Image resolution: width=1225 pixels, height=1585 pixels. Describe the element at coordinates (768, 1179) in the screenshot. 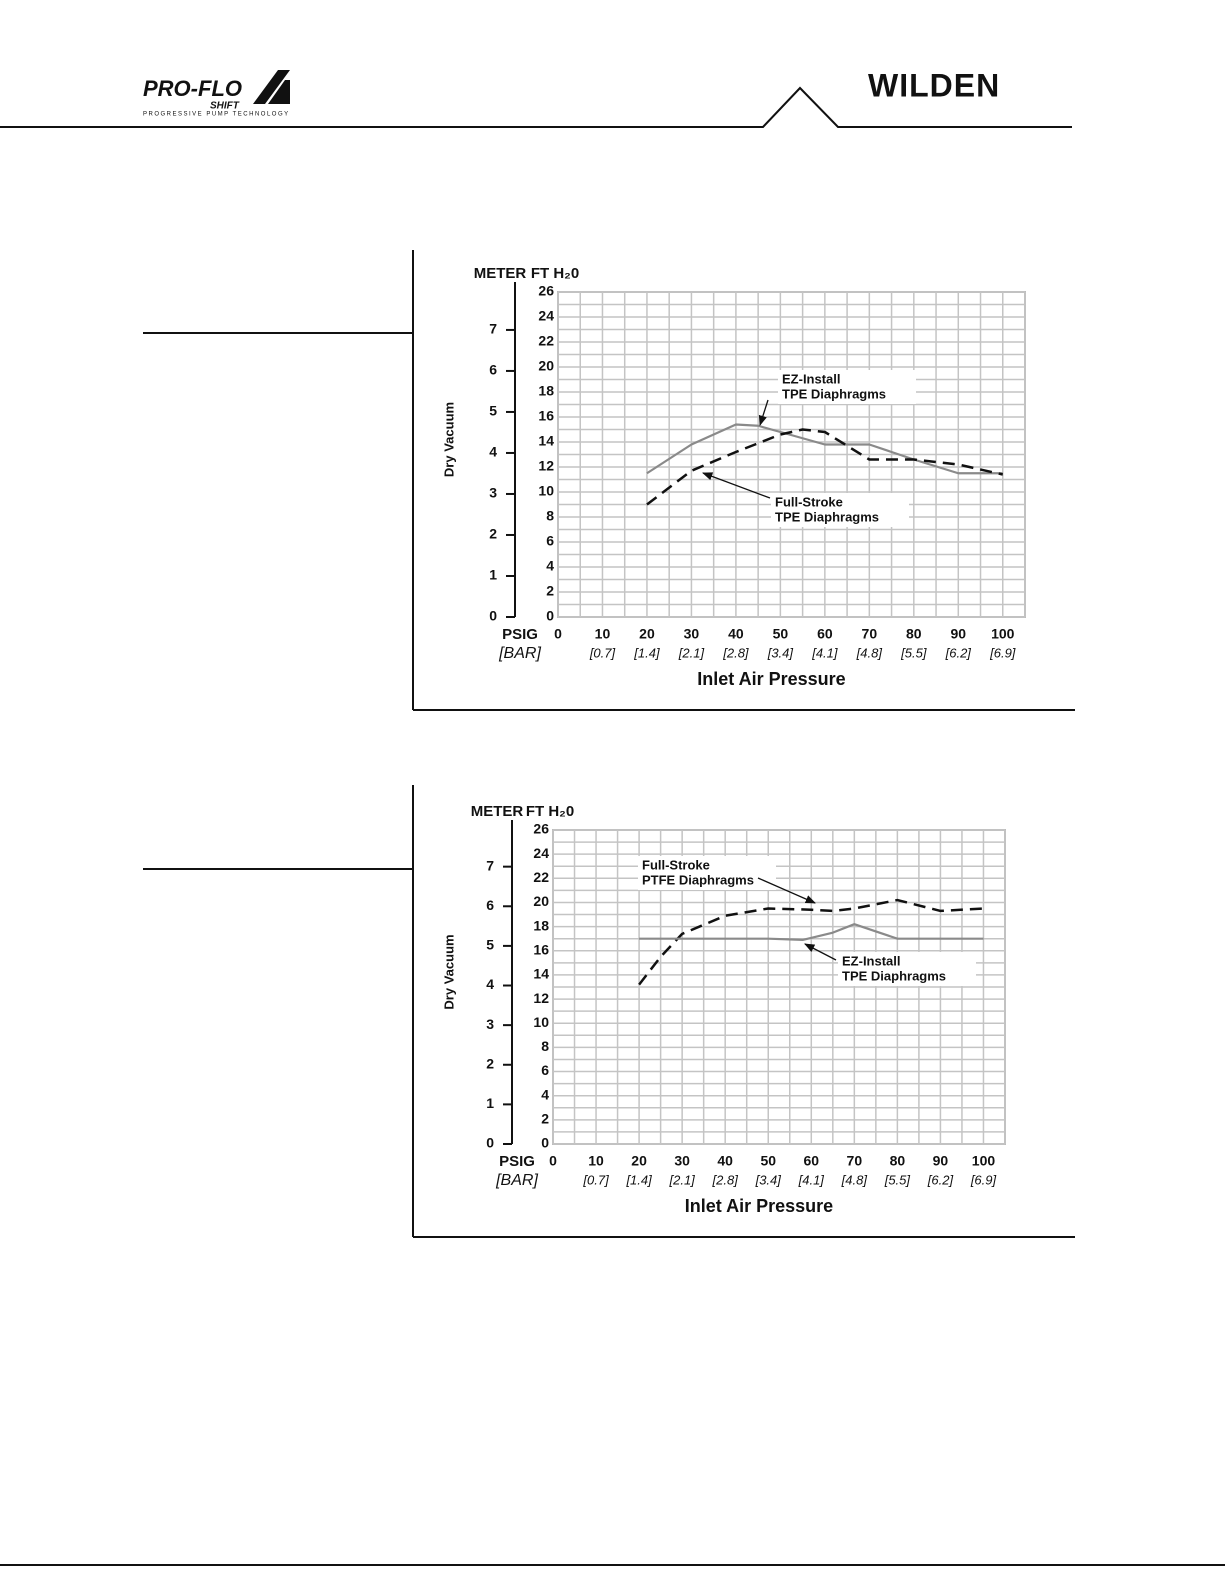

I see `x2-tick-label: [3.4]` at that location.